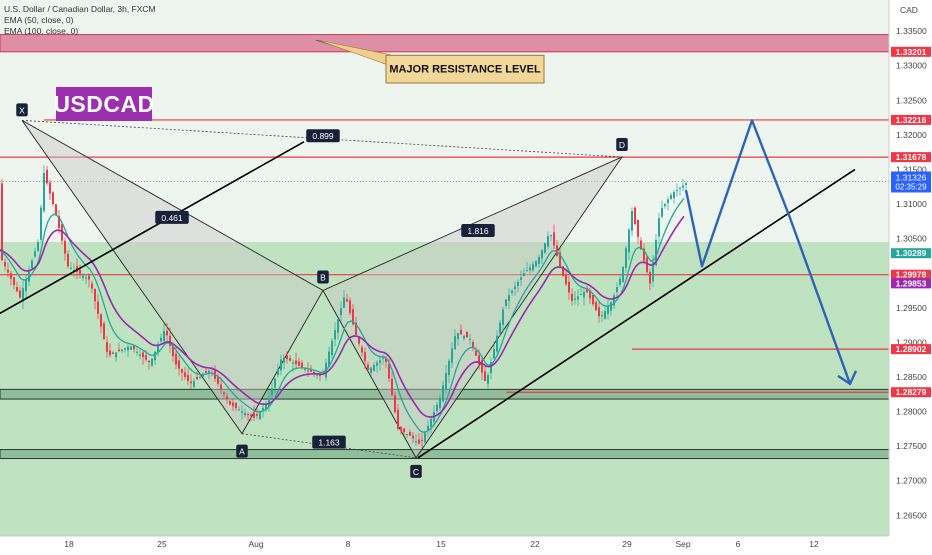 The image size is (932, 555). What do you see at coordinates (22, 110) in the screenshot?
I see `pattern-point-x-bg` at bounding box center [22, 110].